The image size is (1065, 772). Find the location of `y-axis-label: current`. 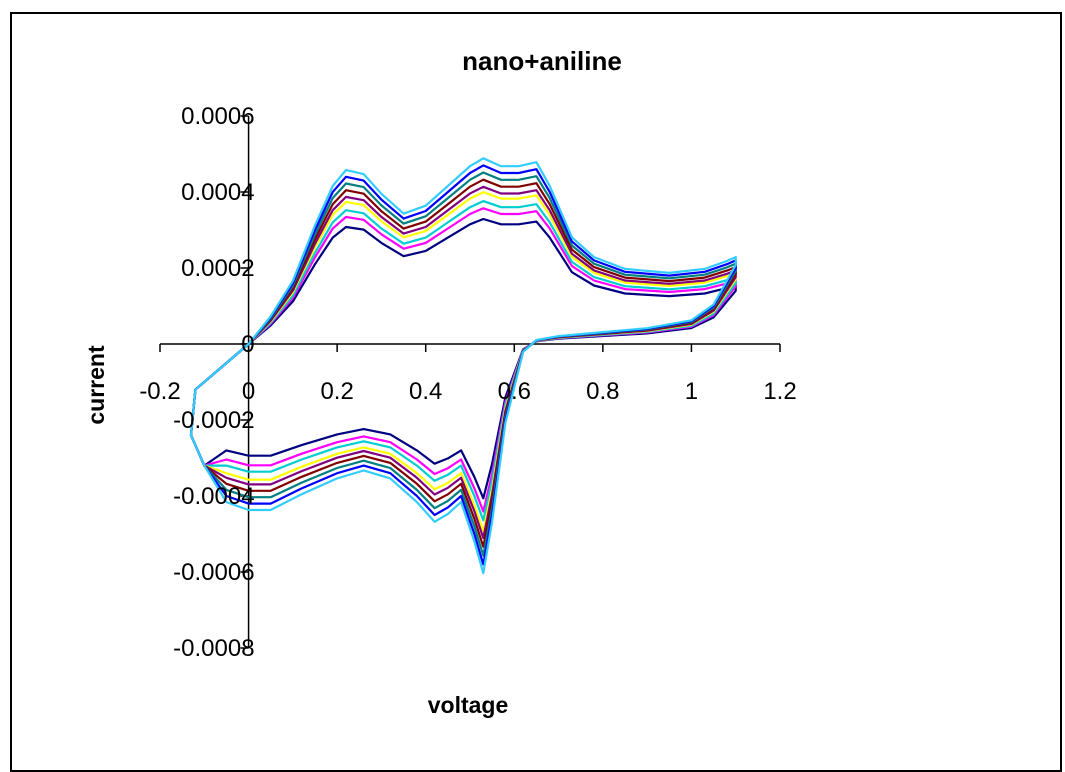

y-axis-label: current is located at coordinates (96, 385).